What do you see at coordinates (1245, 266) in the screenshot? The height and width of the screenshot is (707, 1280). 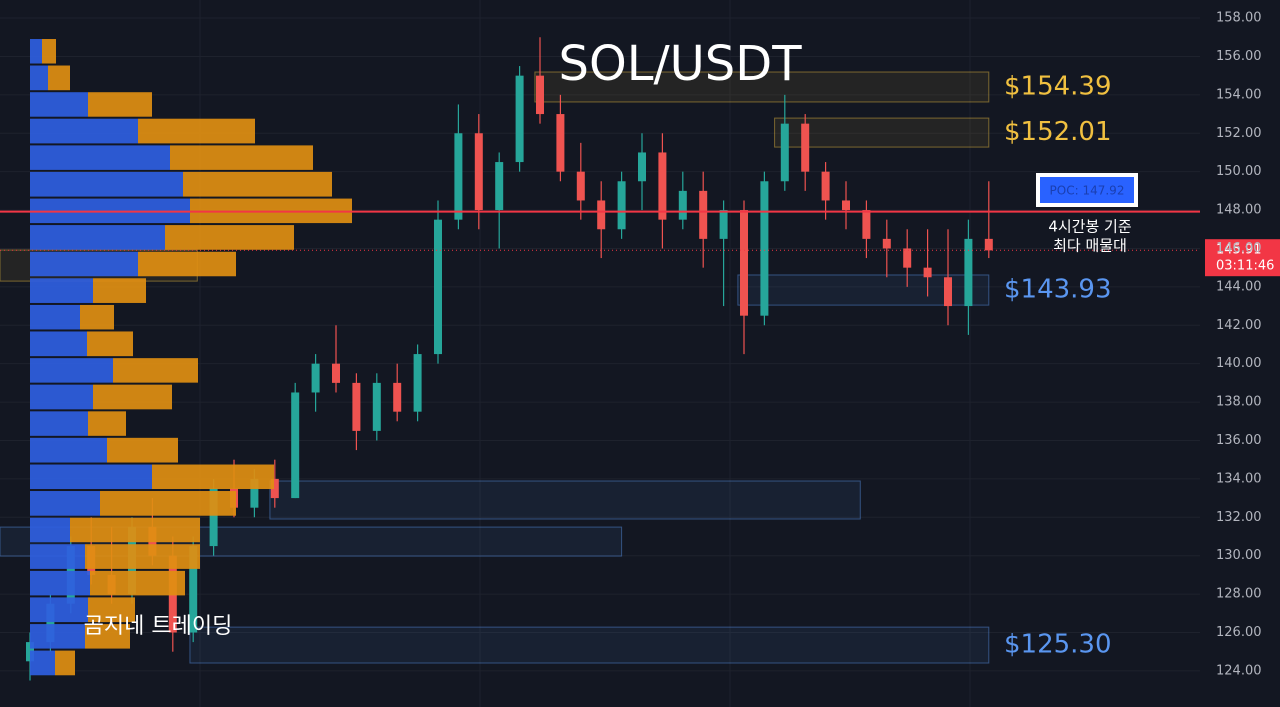 I see `countdown: 03:11:46` at bounding box center [1245, 266].